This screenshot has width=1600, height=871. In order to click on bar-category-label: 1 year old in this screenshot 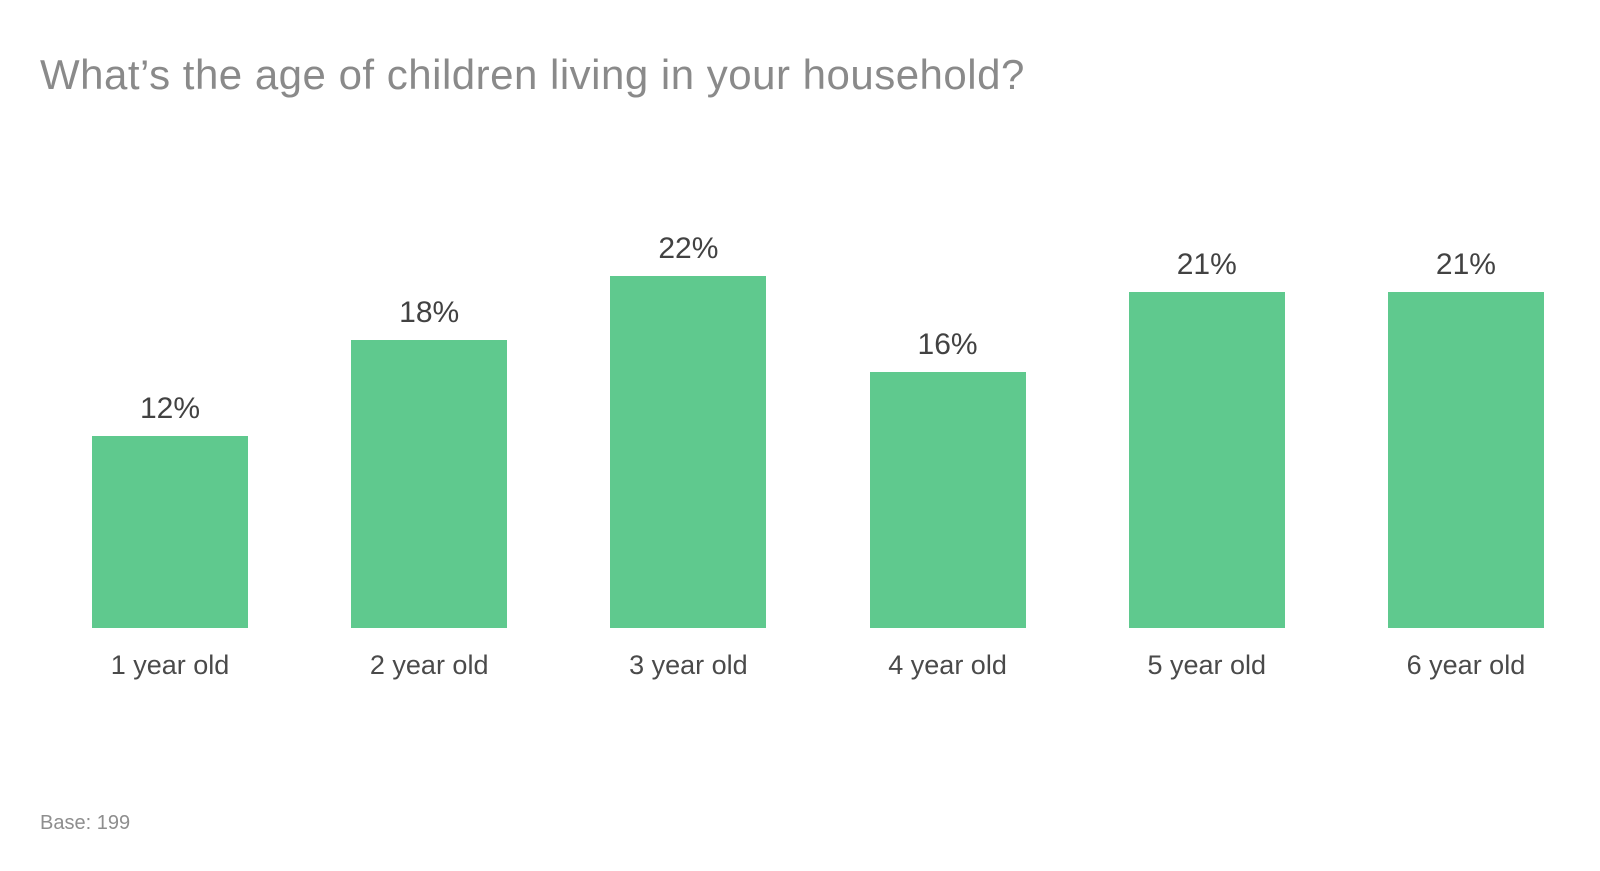, I will do `click(170, 664)`.